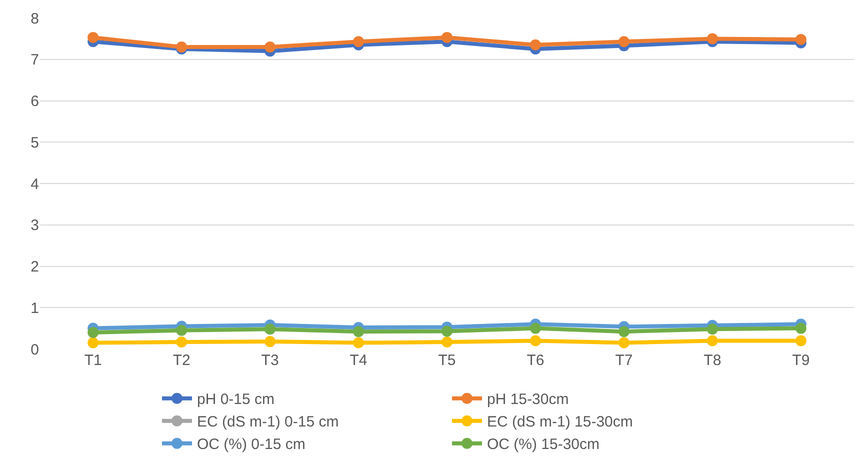 The width and height of the screenshot is (864, 470). Describe the element at coordinates (34, 101) in the screenshot. I see `y-tick-label: 6` at that location.